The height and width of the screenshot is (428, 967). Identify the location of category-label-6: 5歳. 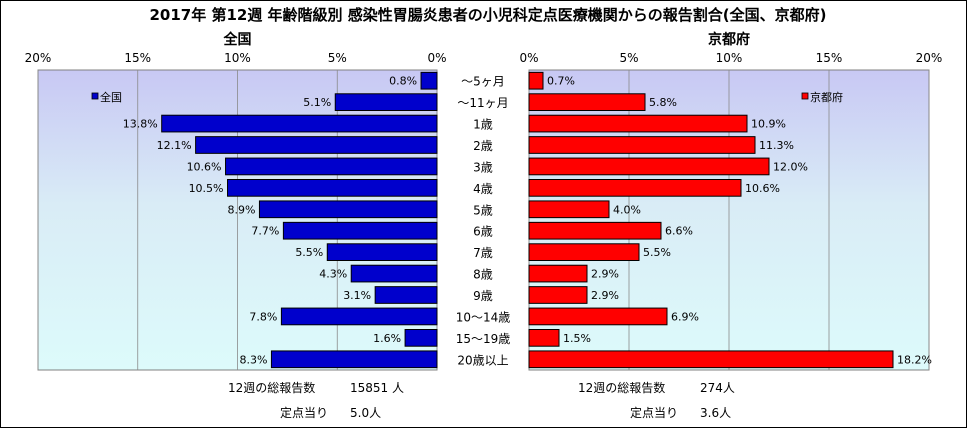
(483, 210).